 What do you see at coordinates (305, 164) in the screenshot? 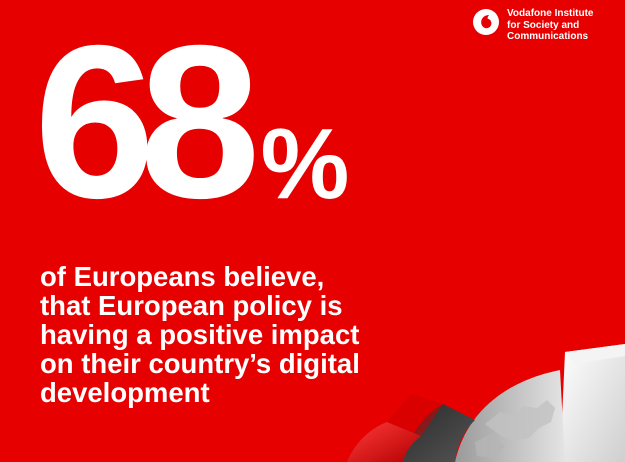
I see `stat-percent-sign: %` at bounding box center [305, 164].